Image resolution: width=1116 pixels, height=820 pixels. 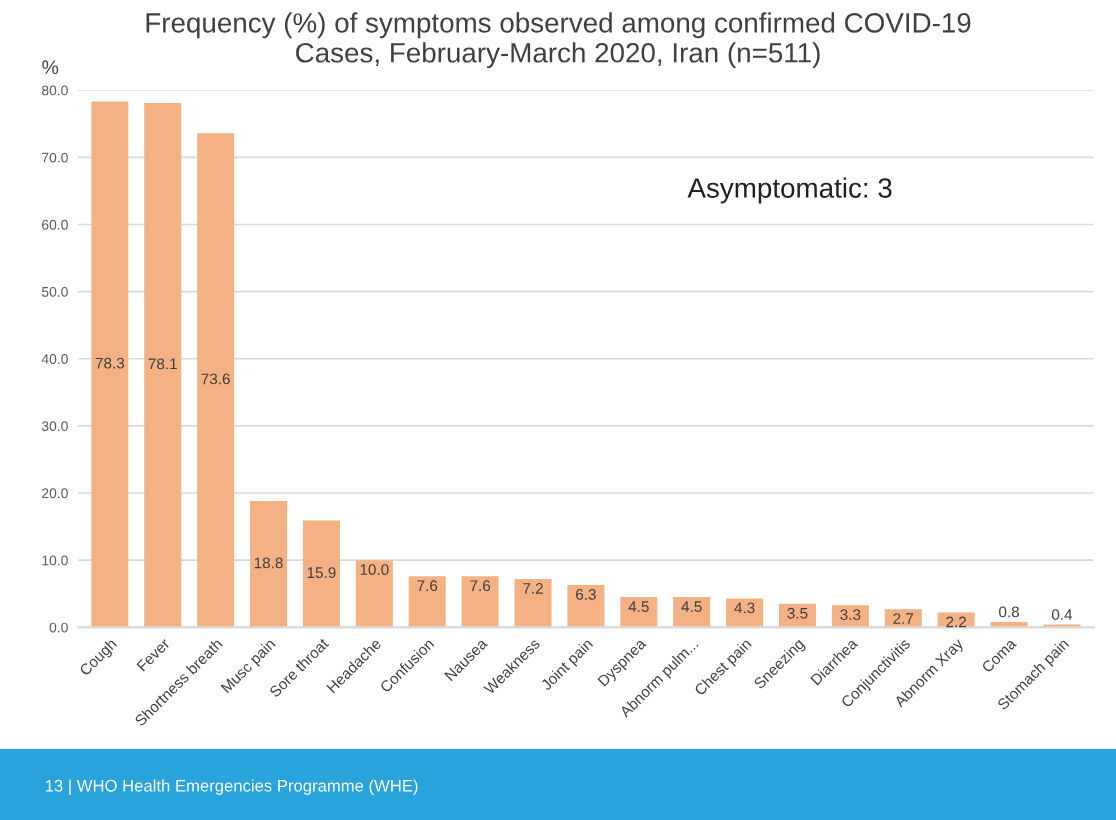 I want to click on chart-title: Frequency (%) of symptoms observed among confirmed COVID-19 Cases, February-March 2020, Iran (n=511), so click(x=558, y=40).